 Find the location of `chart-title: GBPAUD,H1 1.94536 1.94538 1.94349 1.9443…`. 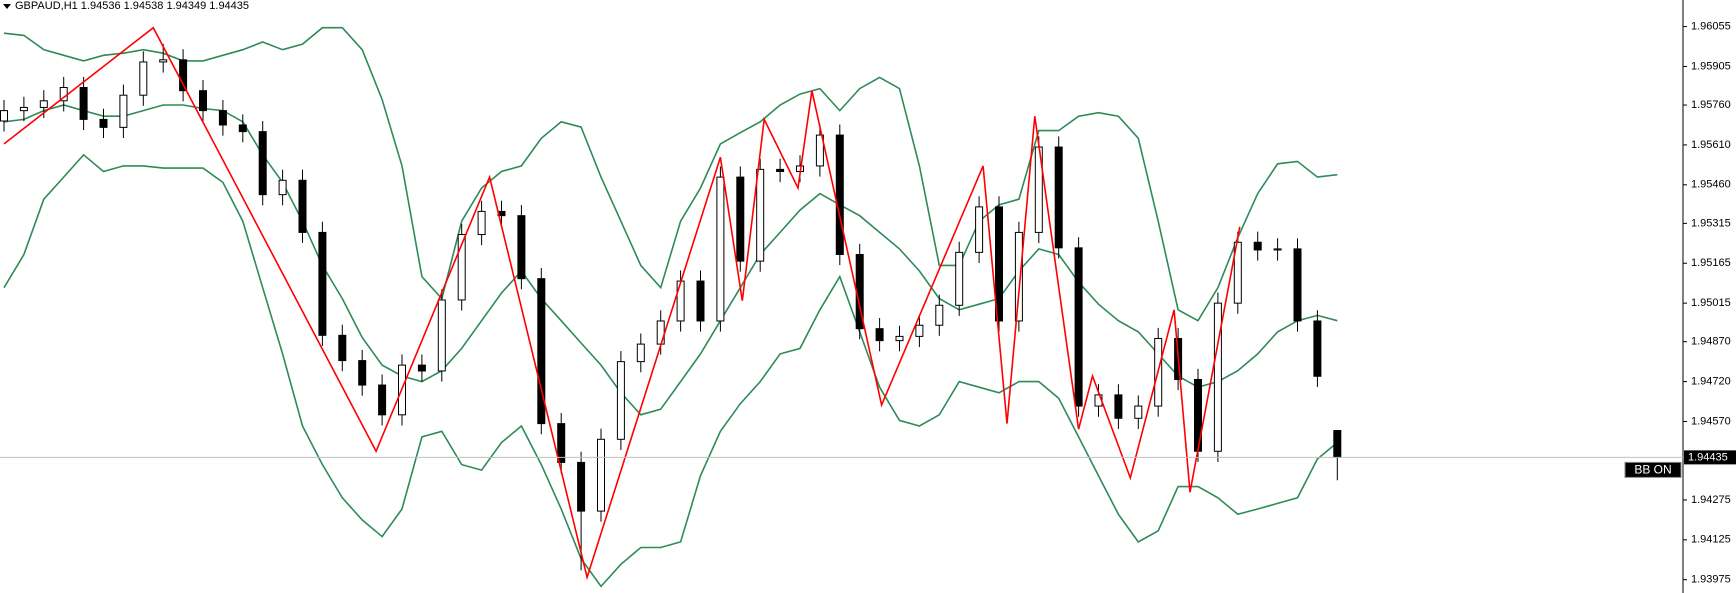

chart-title: GBPAUD,H1 1.94536 1.94538 1.94349 1.9443… is located at coordinates (132, 6).